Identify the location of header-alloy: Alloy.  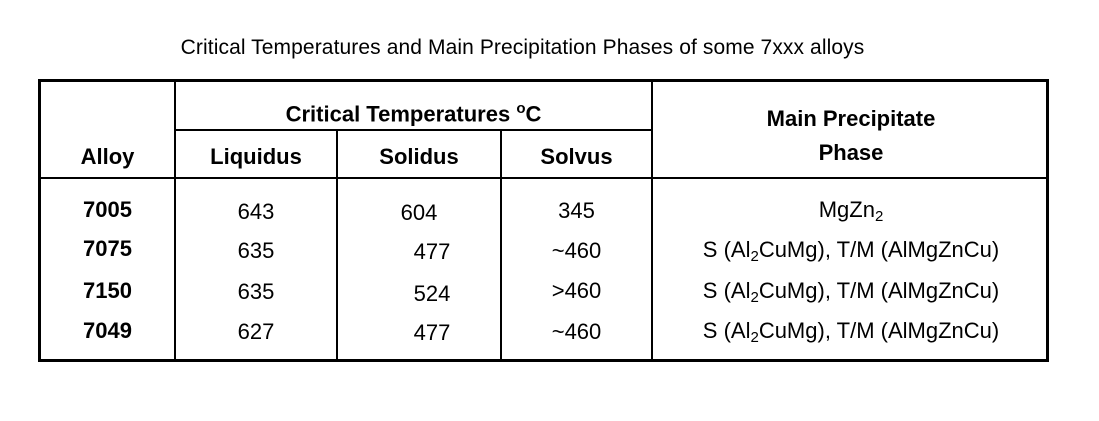
(107, 156).